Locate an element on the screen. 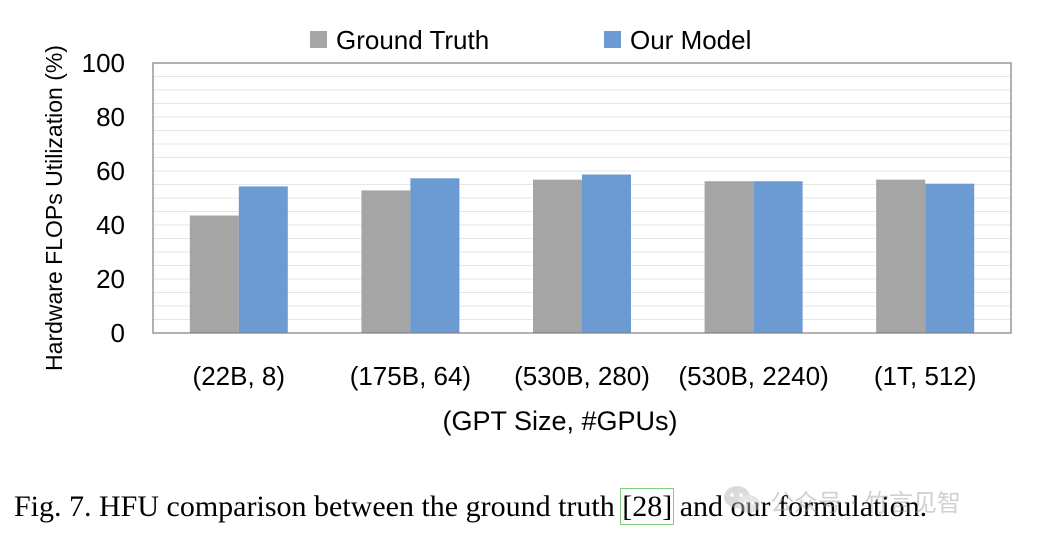 The image size is (1040, 540). y-axis-label: Hardware FLOPs Utilization (%) is located at coordinates (54, 208).